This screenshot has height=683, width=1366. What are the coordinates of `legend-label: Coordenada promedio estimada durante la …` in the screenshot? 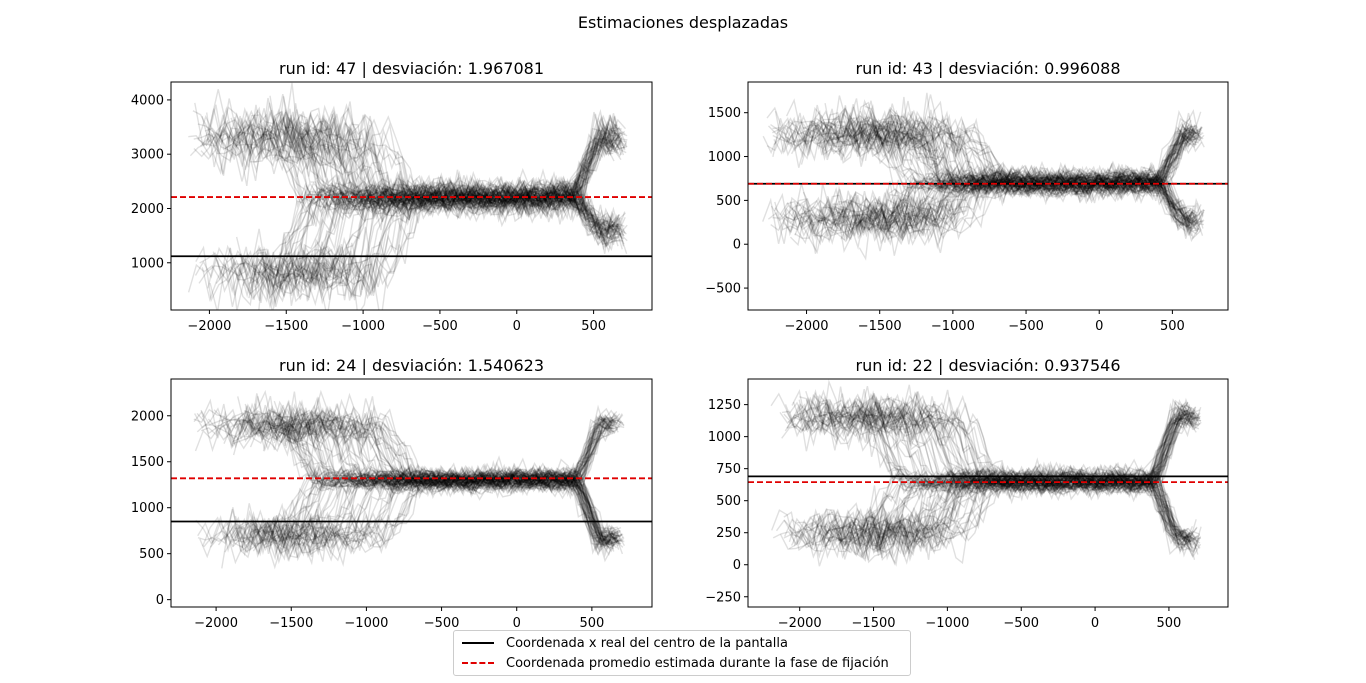 It's located at (697, 663).